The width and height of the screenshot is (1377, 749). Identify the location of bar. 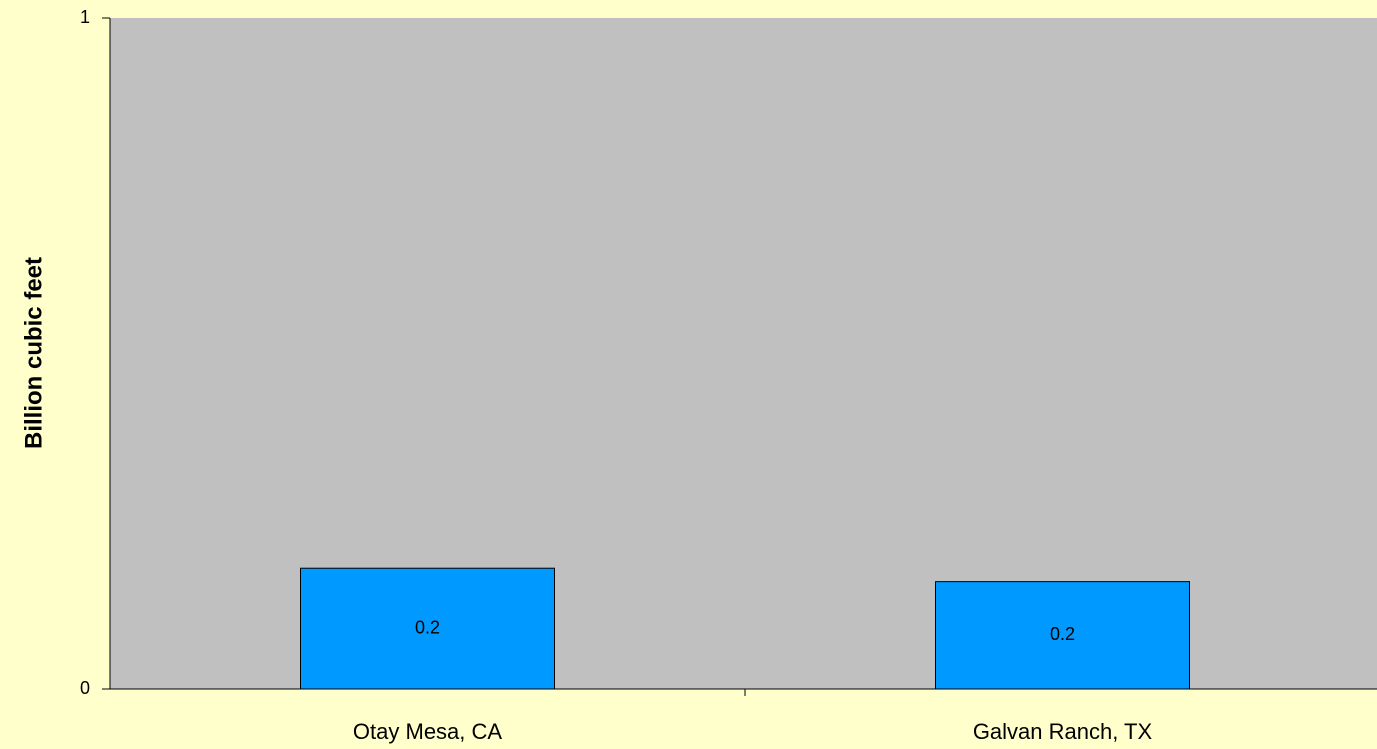
(427, 628).